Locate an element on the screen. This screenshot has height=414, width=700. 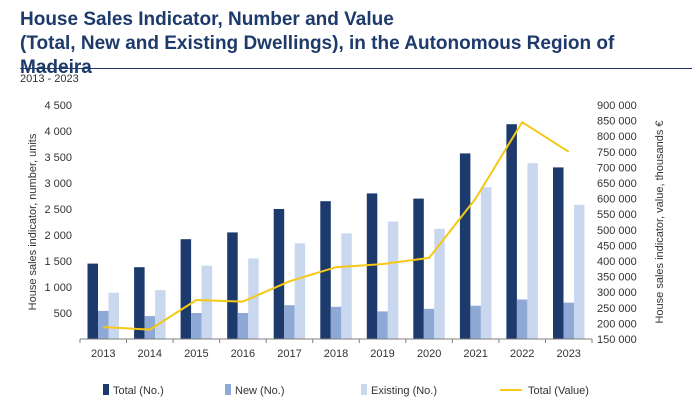
bar-total-2020 is located at coordinates (418, 268).